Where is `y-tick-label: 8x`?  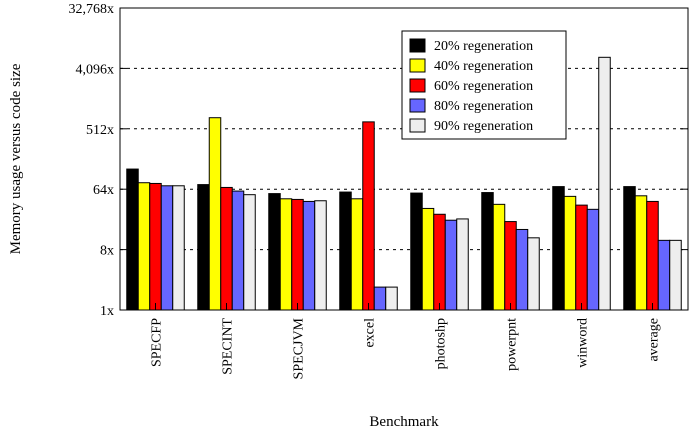 y-tick-label: 8x is located at coordinates (107, 251).